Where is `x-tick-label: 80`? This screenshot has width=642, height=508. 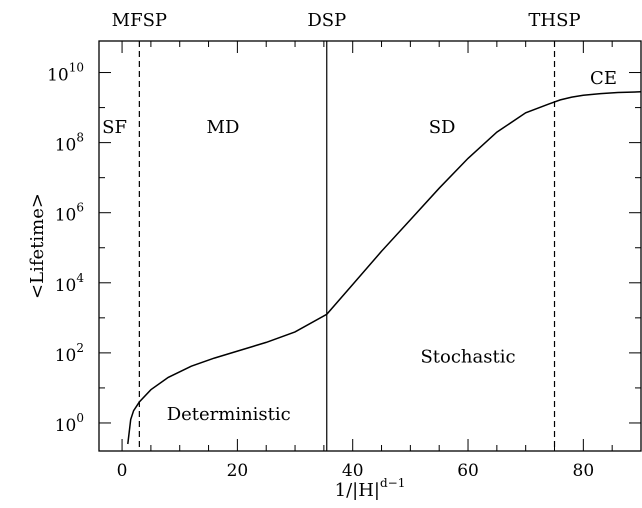 x-tick-label: 80 is located at coordinates (584, 471).